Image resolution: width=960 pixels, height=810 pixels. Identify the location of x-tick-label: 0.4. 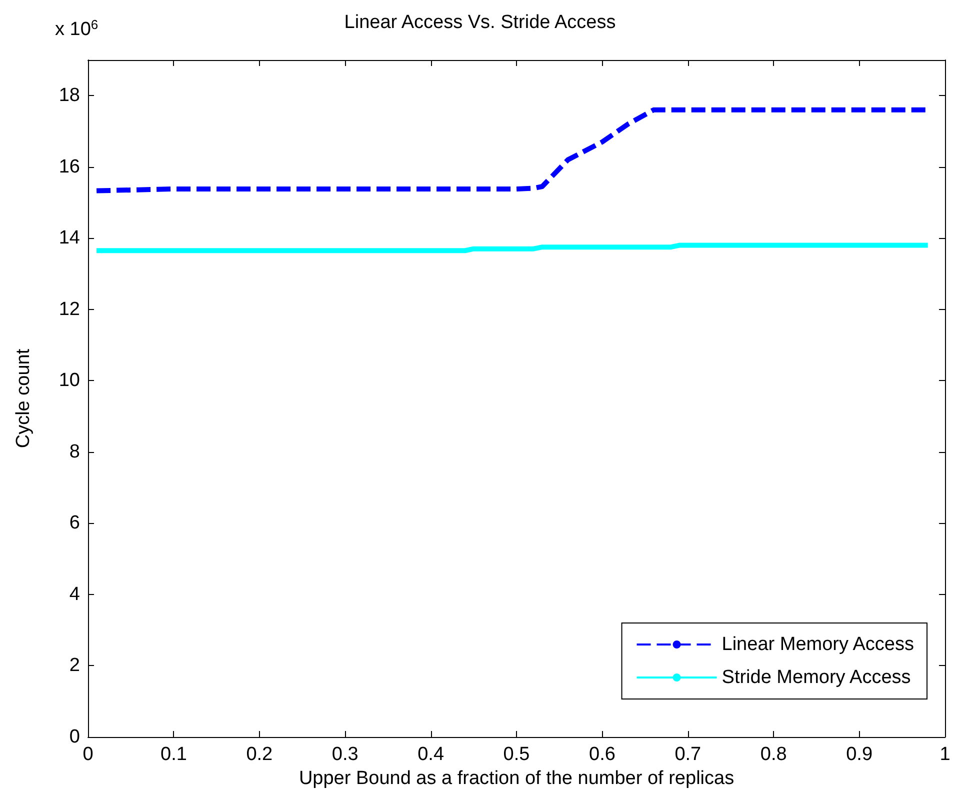
(431, 754).